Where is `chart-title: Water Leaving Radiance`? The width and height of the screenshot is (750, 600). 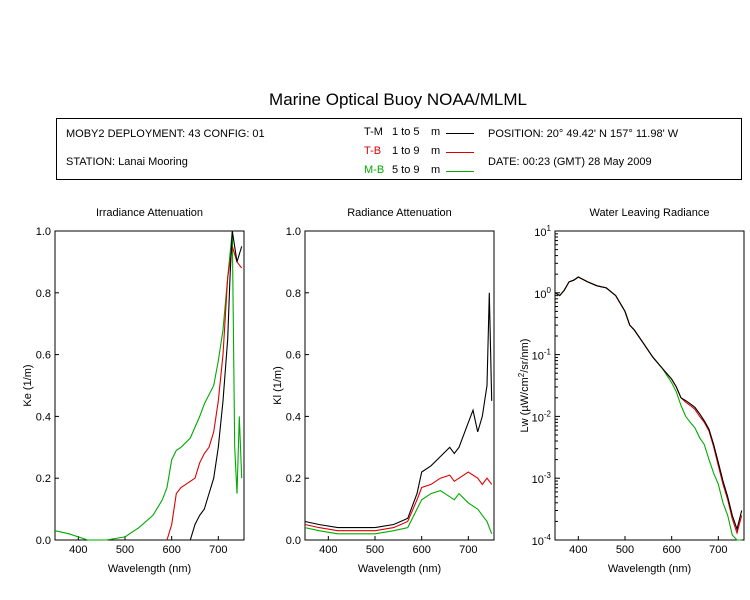 chart-title: Water Leaving Radiance is located at coordinates (649, 213).